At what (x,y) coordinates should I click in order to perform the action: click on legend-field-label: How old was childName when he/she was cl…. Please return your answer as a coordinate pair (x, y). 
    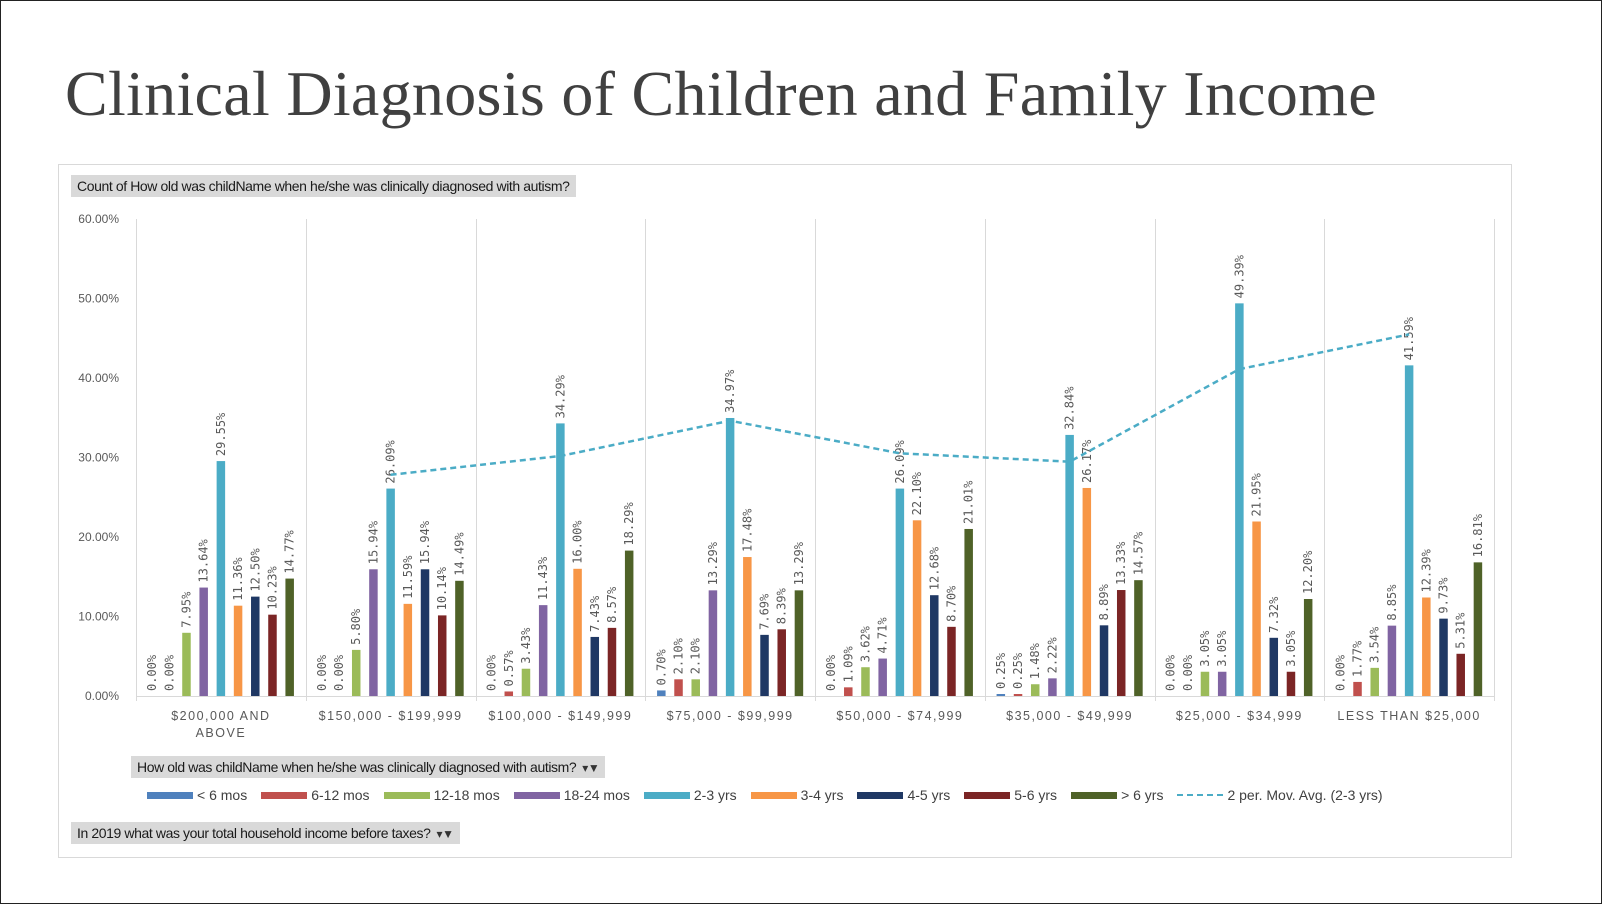
    Looking at the image, I should click on (357, 767).